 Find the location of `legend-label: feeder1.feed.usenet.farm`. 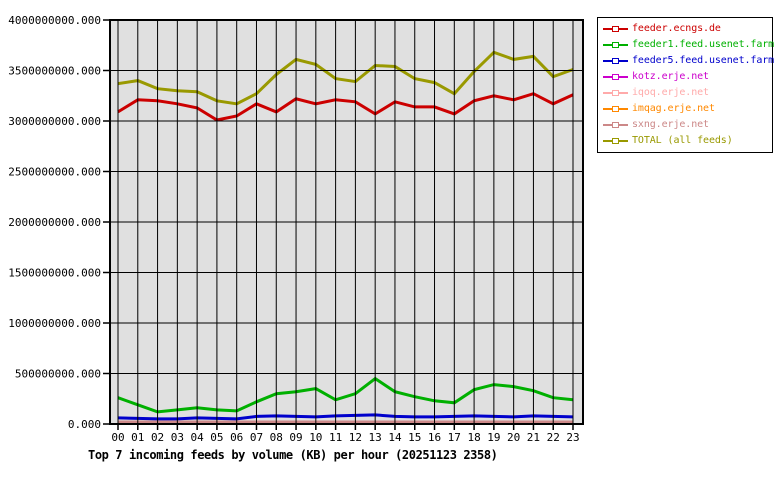

legend-label: feeder1.feed.usenet.farm is located at coordinates (703, 44).